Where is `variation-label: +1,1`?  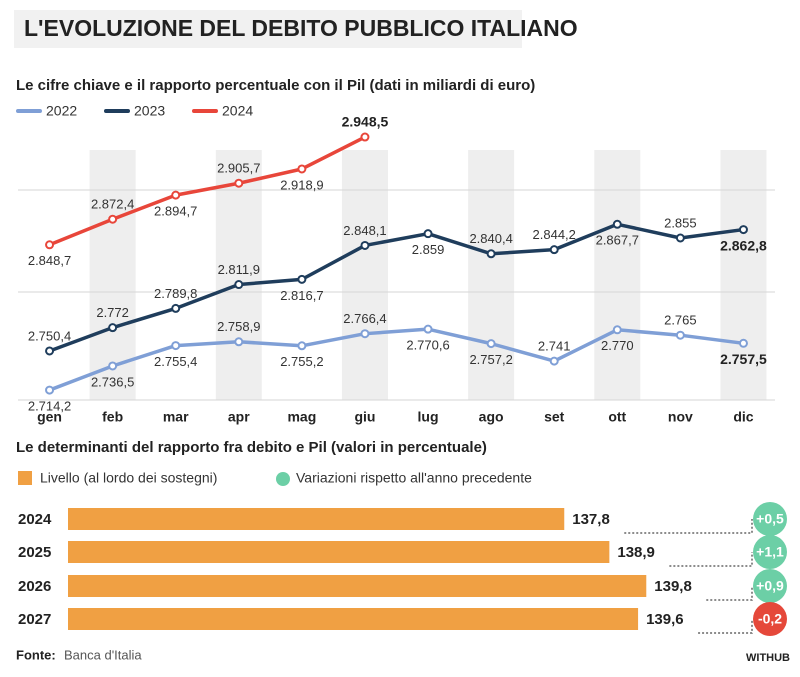 variation-label: +1,1 is located at coordinates (770, 552).